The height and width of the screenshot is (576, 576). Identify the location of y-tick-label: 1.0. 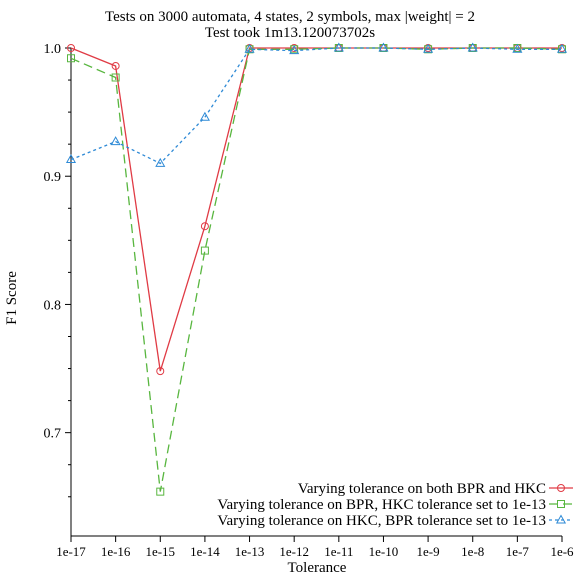
(53, 49).